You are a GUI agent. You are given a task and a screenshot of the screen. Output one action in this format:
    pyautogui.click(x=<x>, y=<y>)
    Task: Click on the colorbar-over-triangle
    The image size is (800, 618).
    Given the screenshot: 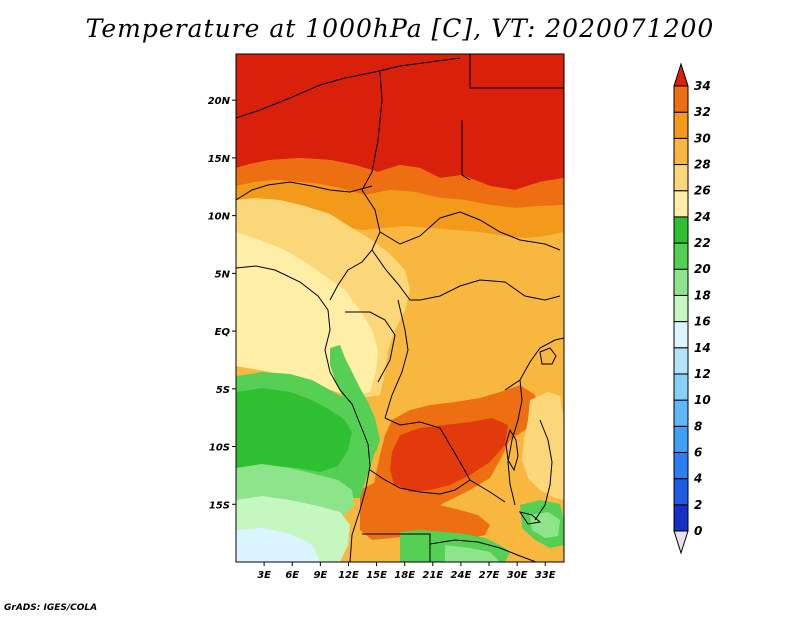 What is the action you would take?
    pyautogui.click(x=681, y=74)
    